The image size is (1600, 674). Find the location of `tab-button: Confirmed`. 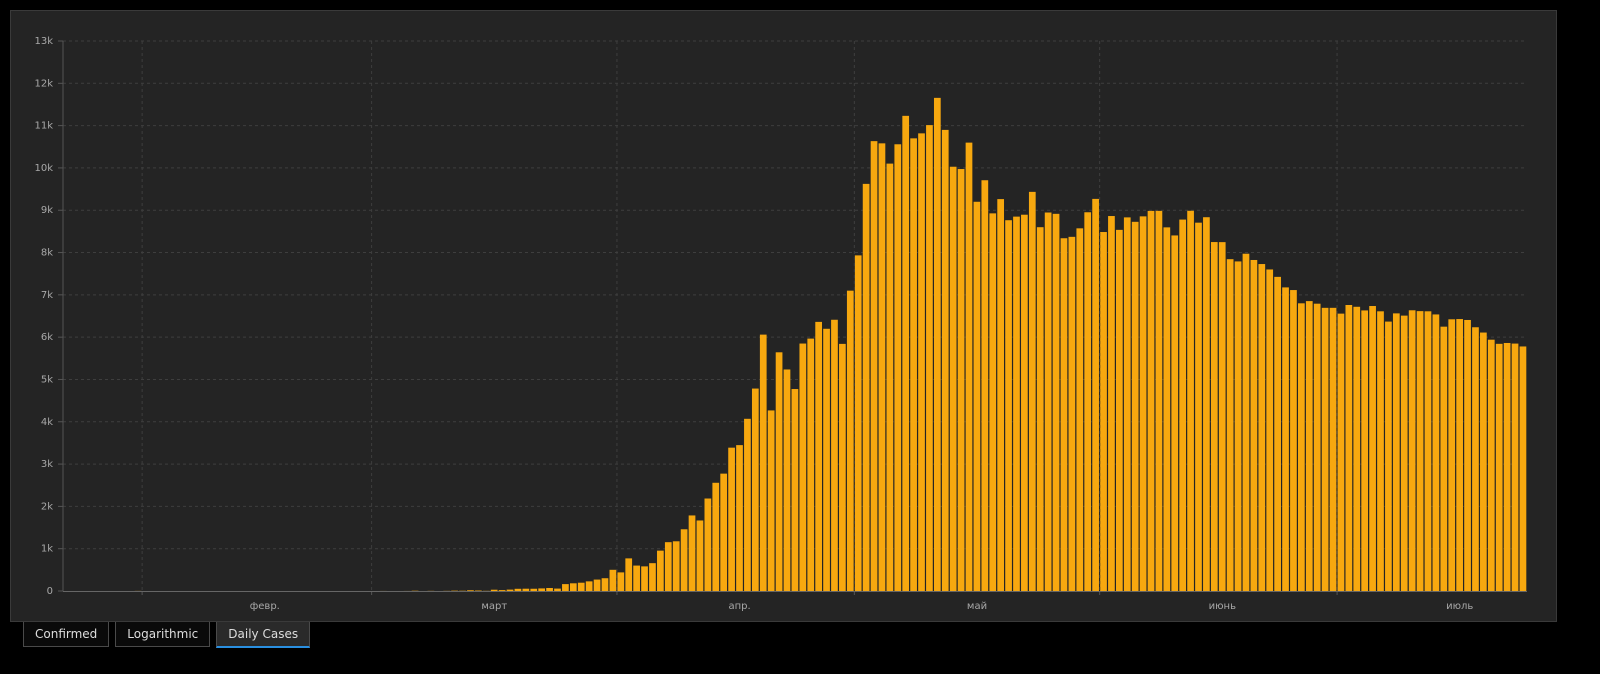

tab-button: Confirmed is located at coordinates (66, 634).